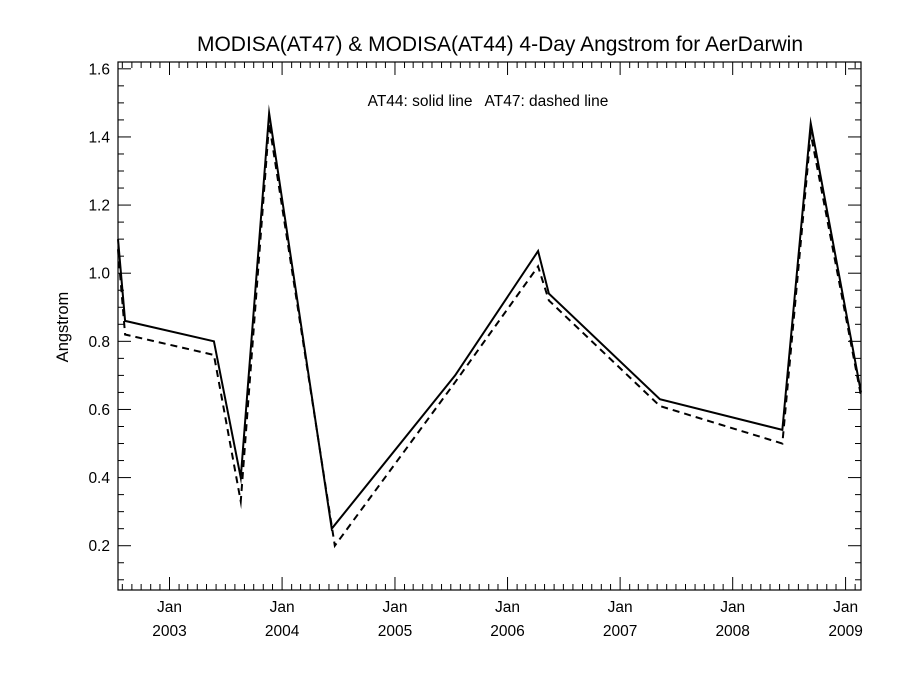  I want to click on x-tick-year-label: 2007, so click(620, 631).